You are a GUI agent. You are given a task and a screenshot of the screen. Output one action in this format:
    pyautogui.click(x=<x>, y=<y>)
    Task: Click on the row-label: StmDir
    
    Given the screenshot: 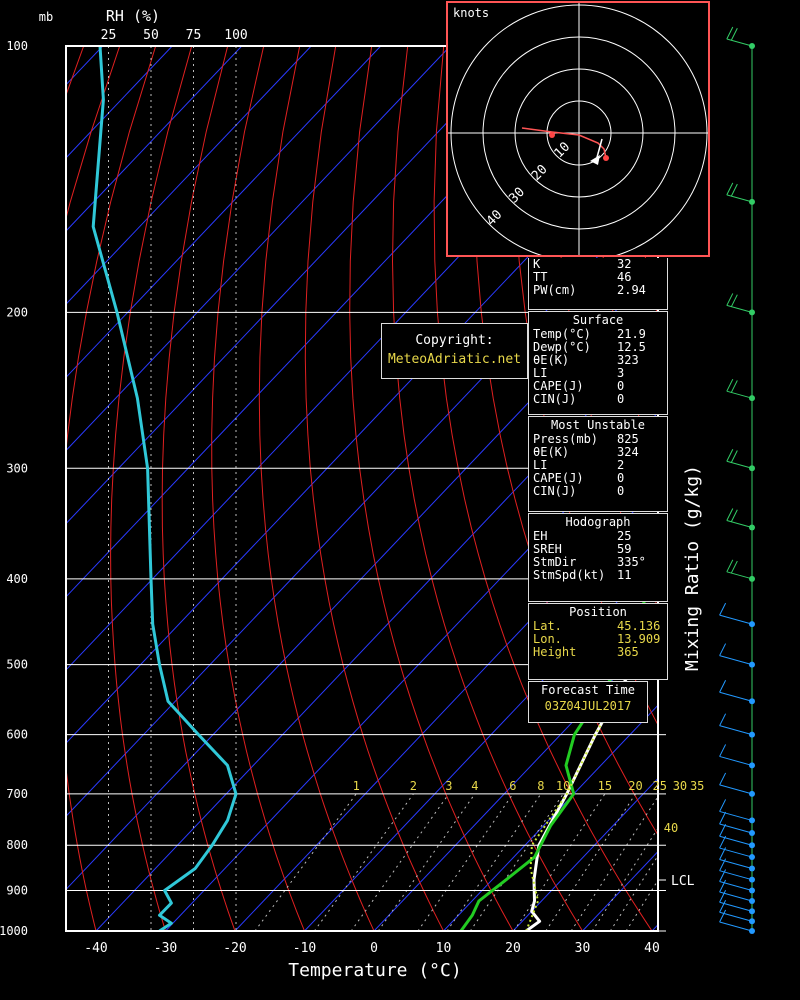 What is the action you would take?
    pyautogui.click(x=555, y=562)
    